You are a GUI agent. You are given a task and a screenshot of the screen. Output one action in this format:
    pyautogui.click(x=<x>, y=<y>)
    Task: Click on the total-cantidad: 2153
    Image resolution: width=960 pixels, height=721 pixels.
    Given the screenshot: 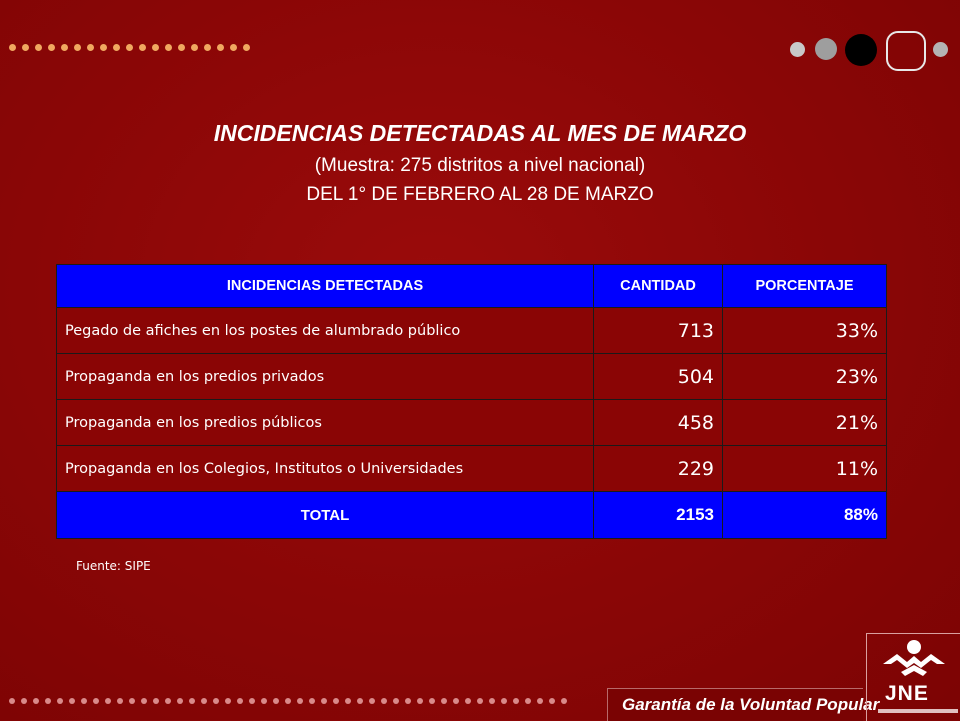 What is the action you would take?
    pyautogui.click(x=658, y=515)
    